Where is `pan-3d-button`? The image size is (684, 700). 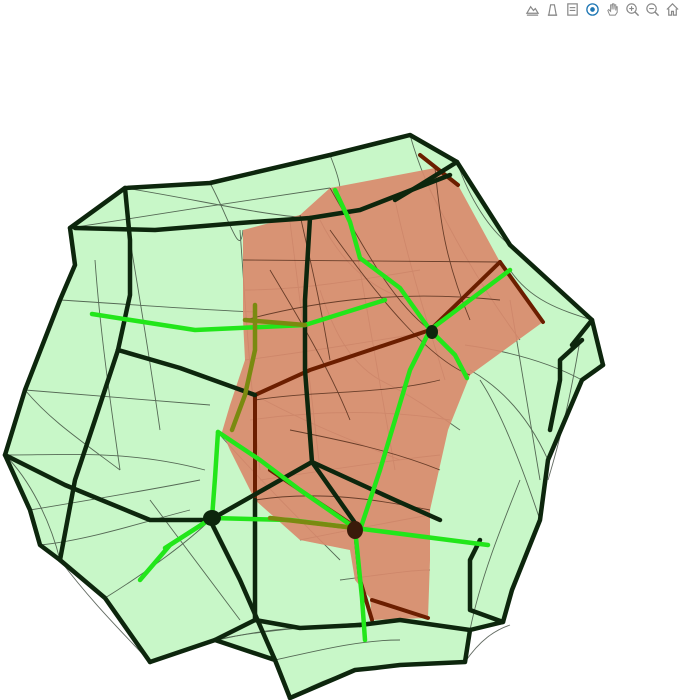
pan-3d-button is located at coordinates (572, 9).